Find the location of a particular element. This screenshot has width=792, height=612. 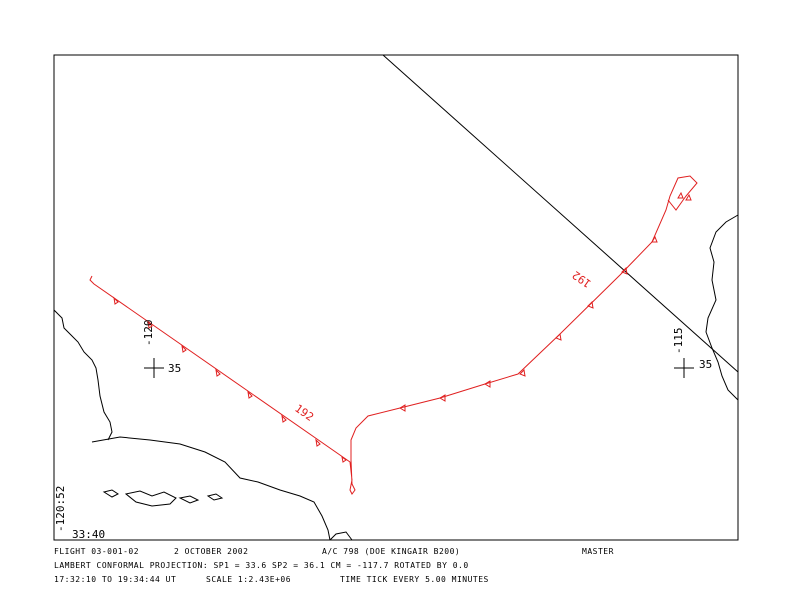

corner-lon: -120:52 is located at coordinates (60, 509).